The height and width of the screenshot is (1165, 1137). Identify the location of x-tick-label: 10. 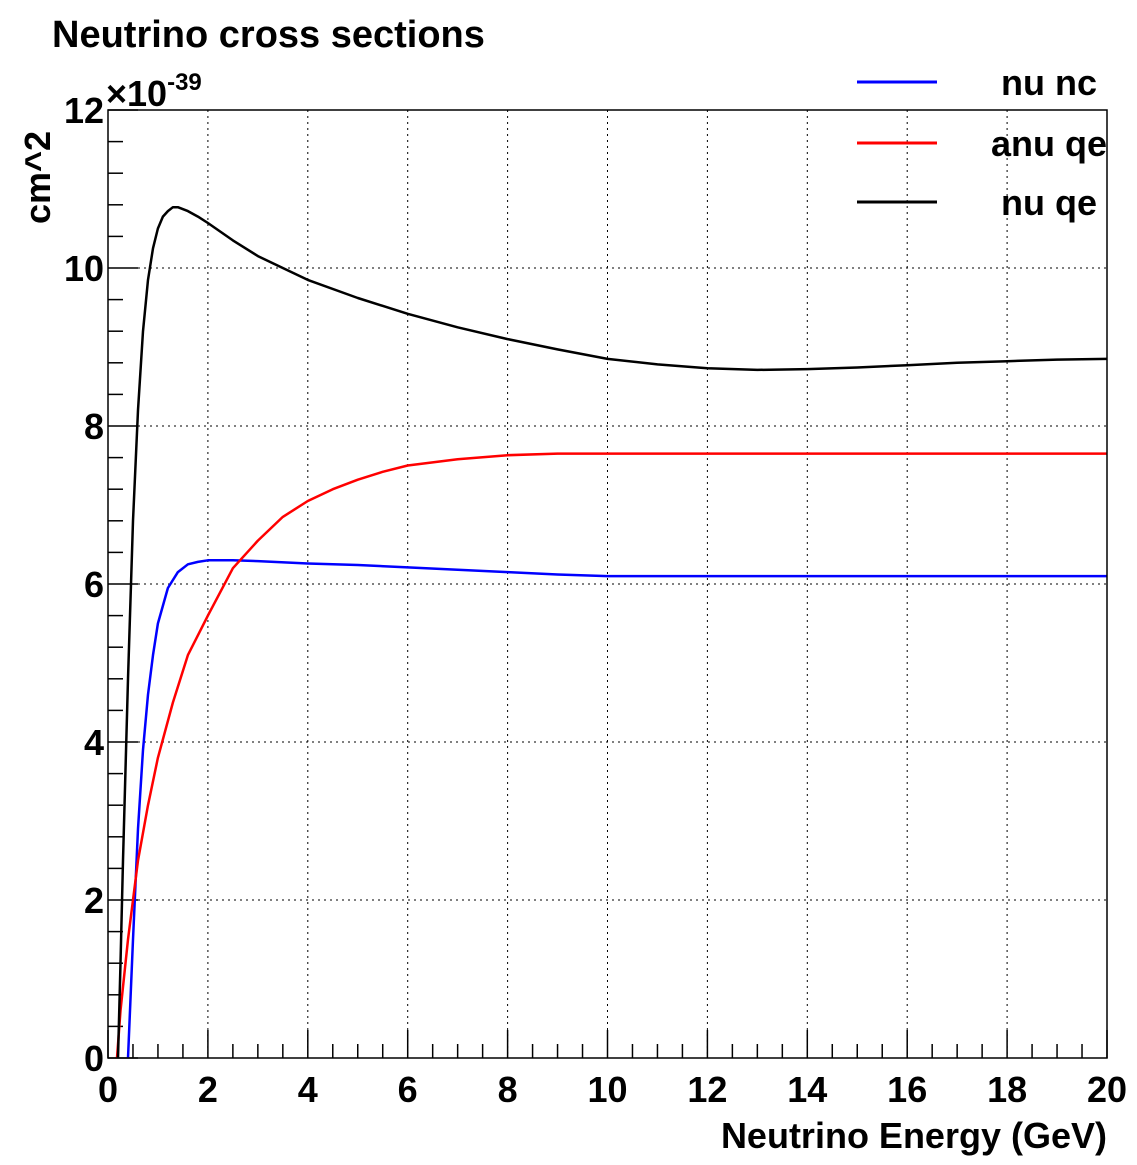
(607, 1089).